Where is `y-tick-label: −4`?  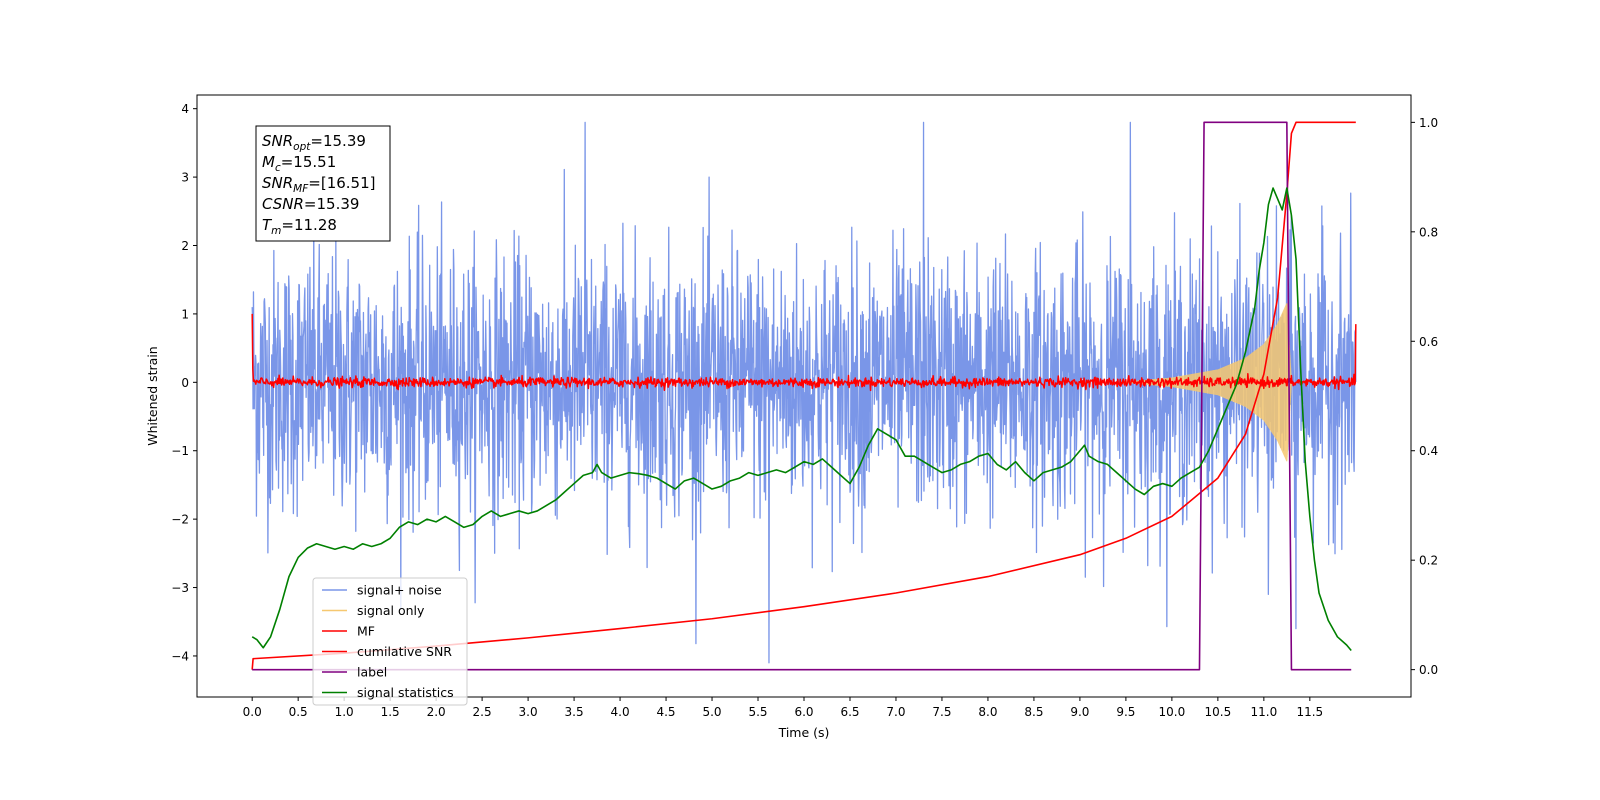
y-tick-label: −4 is located at coordinates (180, 656).